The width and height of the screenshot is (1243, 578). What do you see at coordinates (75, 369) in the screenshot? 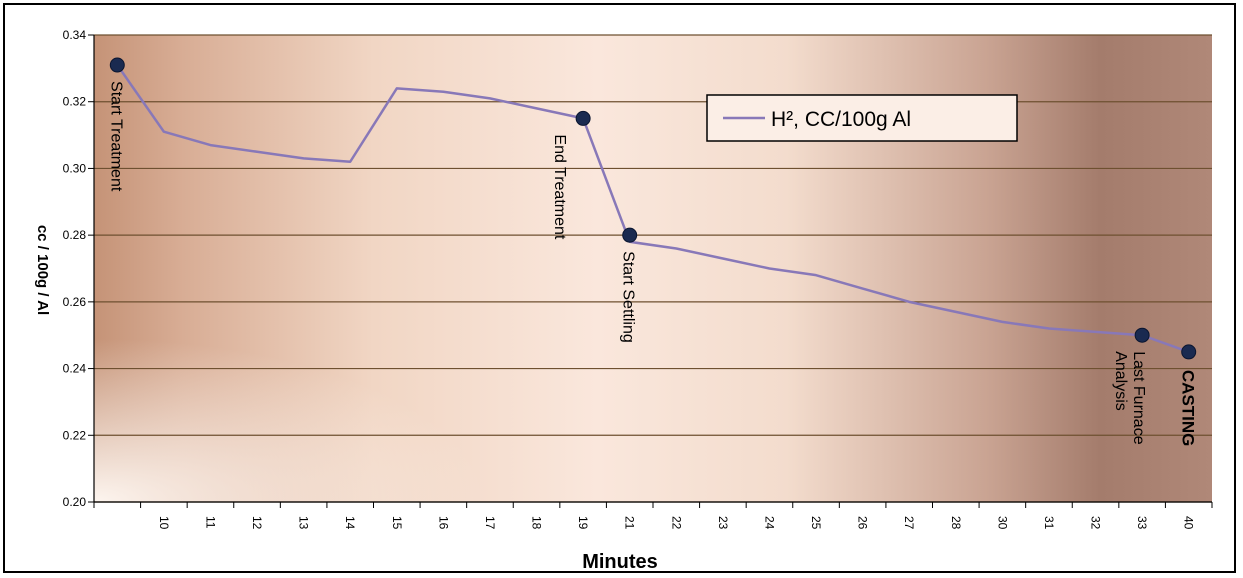
I see `y-tick-label: 0.24` at bounding box center [75, 369].